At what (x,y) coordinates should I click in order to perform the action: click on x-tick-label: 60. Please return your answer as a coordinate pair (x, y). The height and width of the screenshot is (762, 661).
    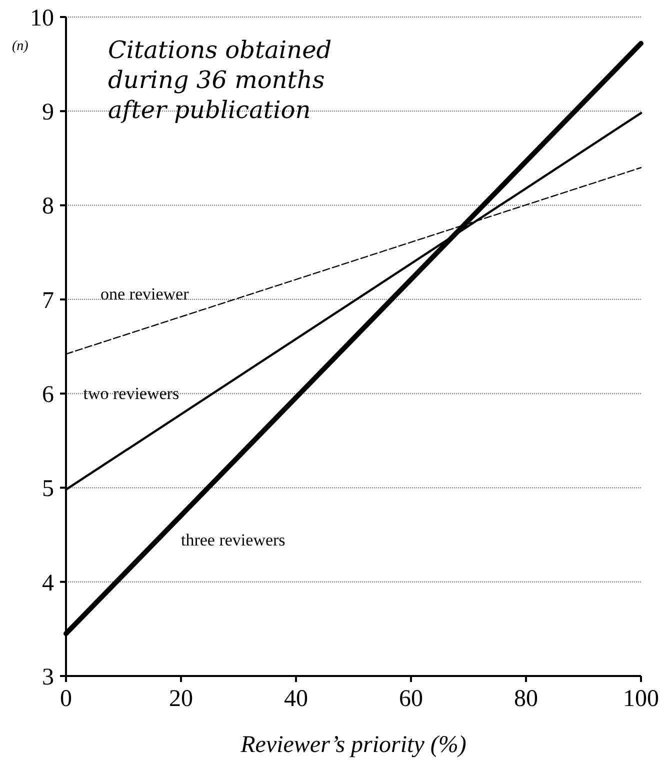
    Looking at the image, I should click on (411, 699).